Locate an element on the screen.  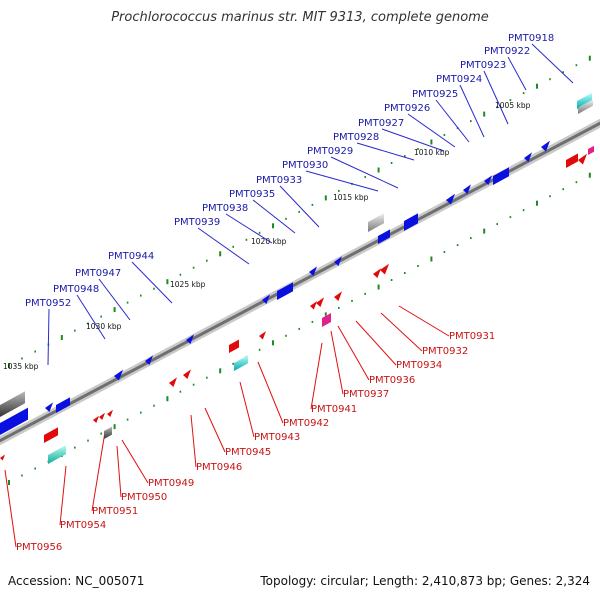
forward-gene-label: PMT0948 is located at coordinates (76, 289).